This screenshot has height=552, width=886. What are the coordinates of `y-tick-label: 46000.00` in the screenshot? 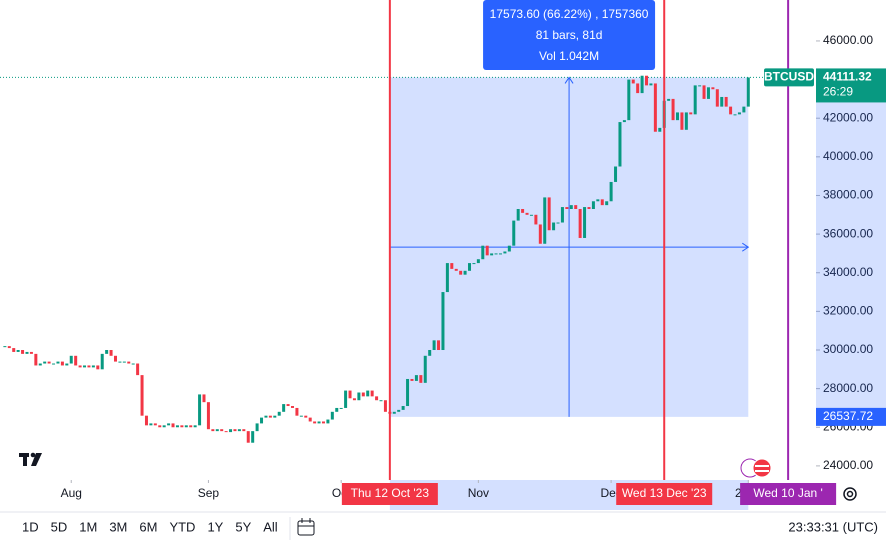 It's located at (848, 40).